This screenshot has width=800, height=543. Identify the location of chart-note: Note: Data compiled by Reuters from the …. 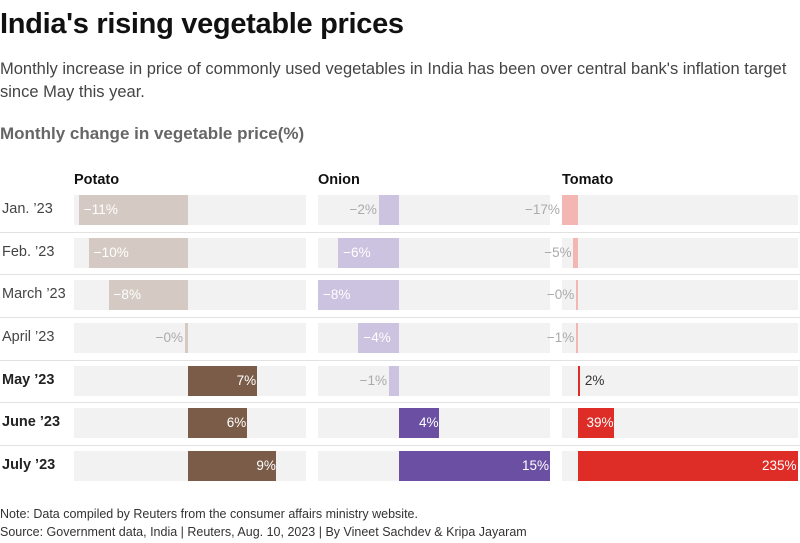
(209, 514).